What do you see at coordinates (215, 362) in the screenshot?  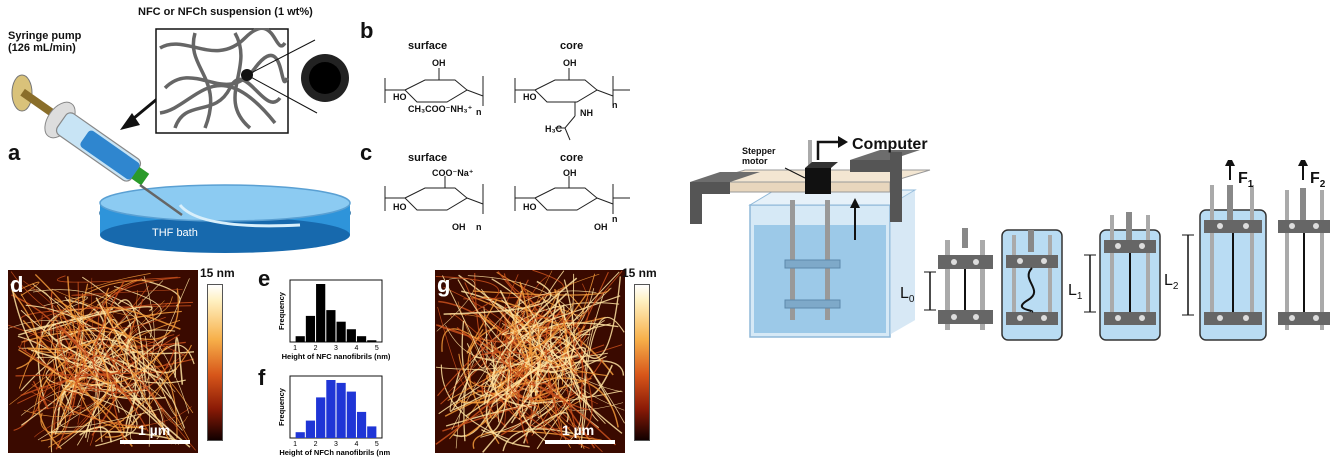 I see `colorbar-d` at bounding box center [215, 362].